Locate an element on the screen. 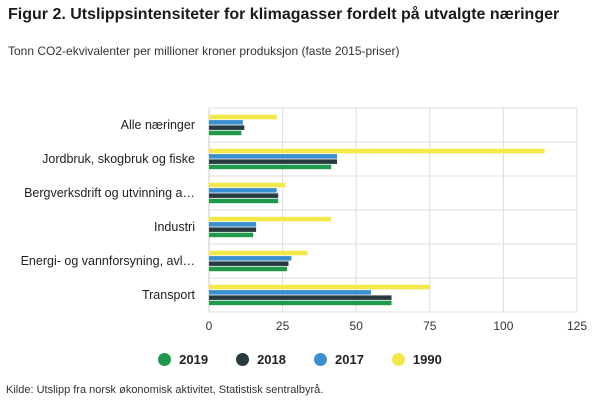 The height and width of the screenshot is (400, 600). x-tick-label: 100 is located at coordinates (503, 326).